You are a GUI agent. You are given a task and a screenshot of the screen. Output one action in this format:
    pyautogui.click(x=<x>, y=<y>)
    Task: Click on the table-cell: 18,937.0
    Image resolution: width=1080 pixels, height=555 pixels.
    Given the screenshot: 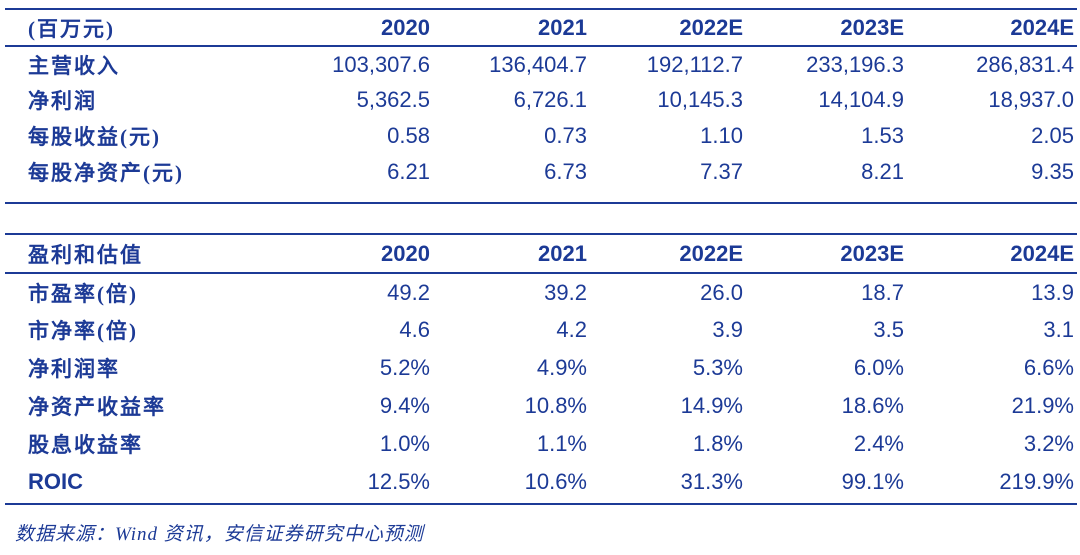 What is the action you would take?
    pyautogui.click(x=1031, y=99)
    